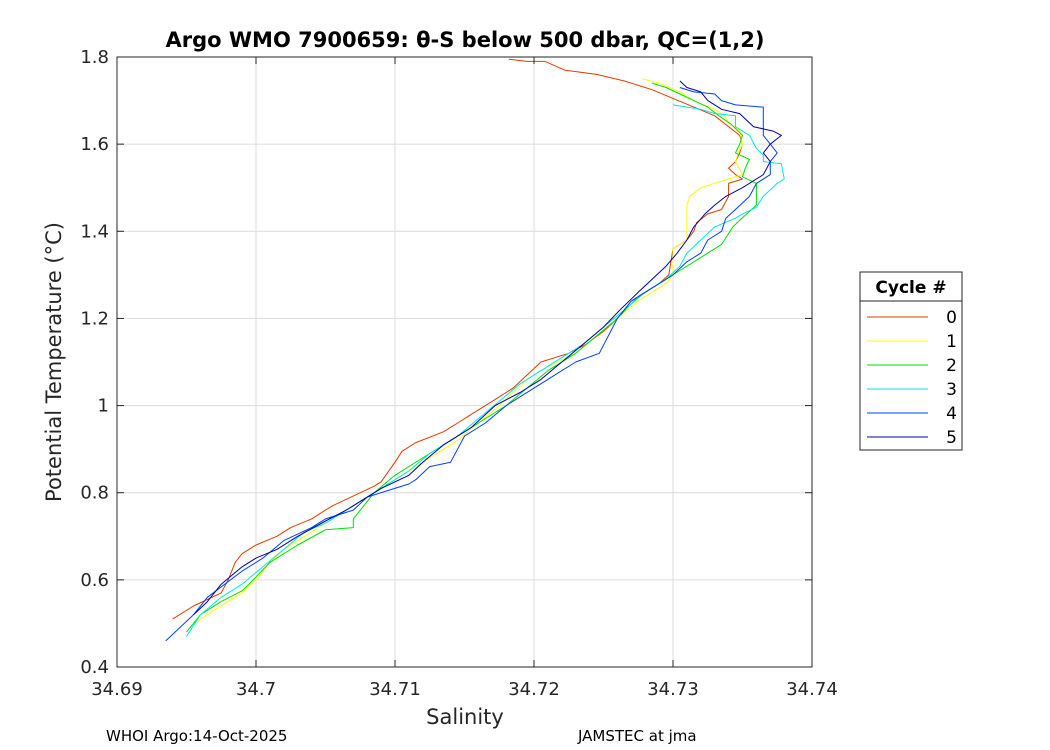  What do you see at coordinates (534, 689) in the screenshot?
I see `x-tick-label: 34.72` at bounding box center [534, 689].